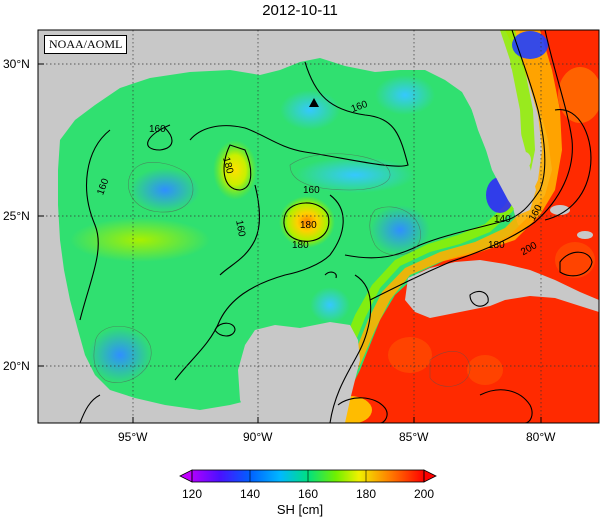 This screenshot has height=523, width=600. What do you see at coordinates (366, 494) in the screenshot?
I see `colorbar-tick: 180` at bounding box center [366, 494].